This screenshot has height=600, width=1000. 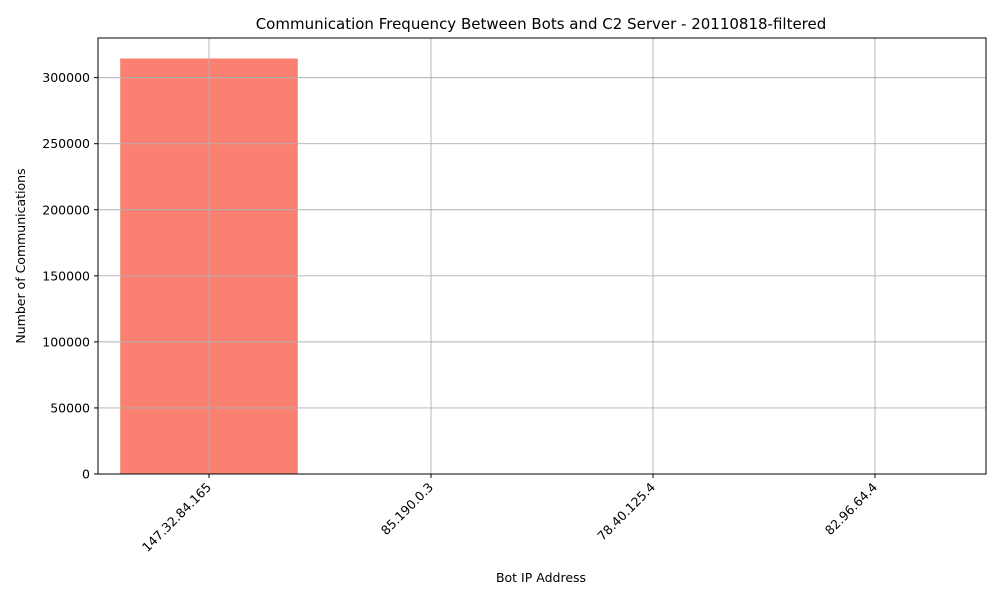 I want to click on x-tick-label: 85.190.0.3, so click(x=407, y=509).